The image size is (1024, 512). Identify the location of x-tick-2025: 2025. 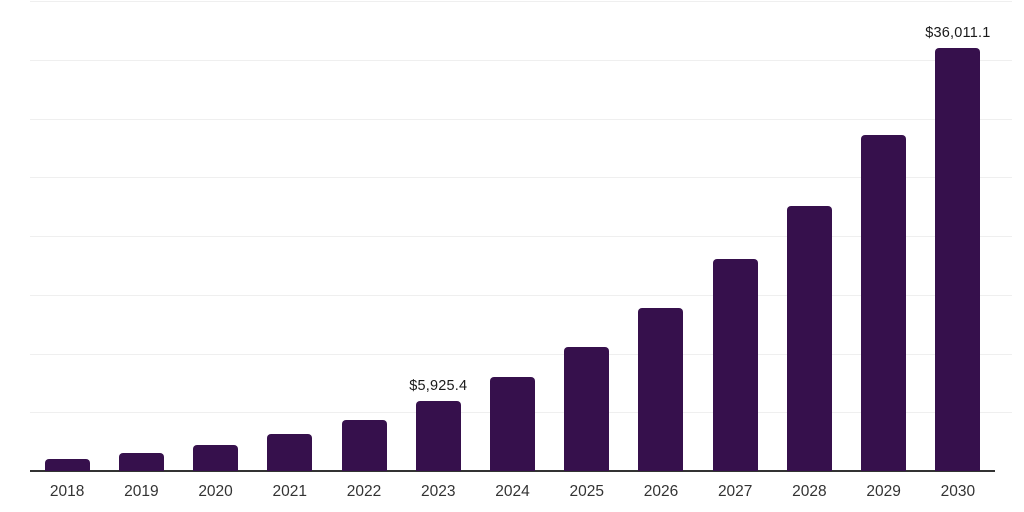
(586, 491).